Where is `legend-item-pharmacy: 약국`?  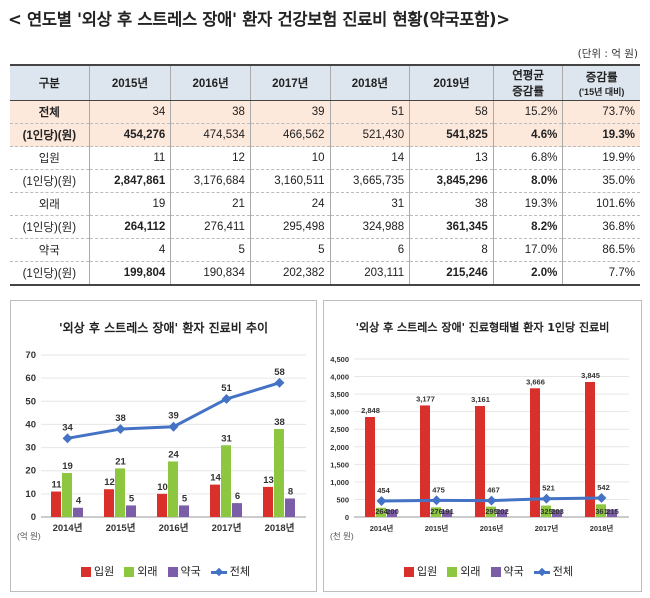 legend-item-pharmacy: 약국 is located at coordinates (507, 571).